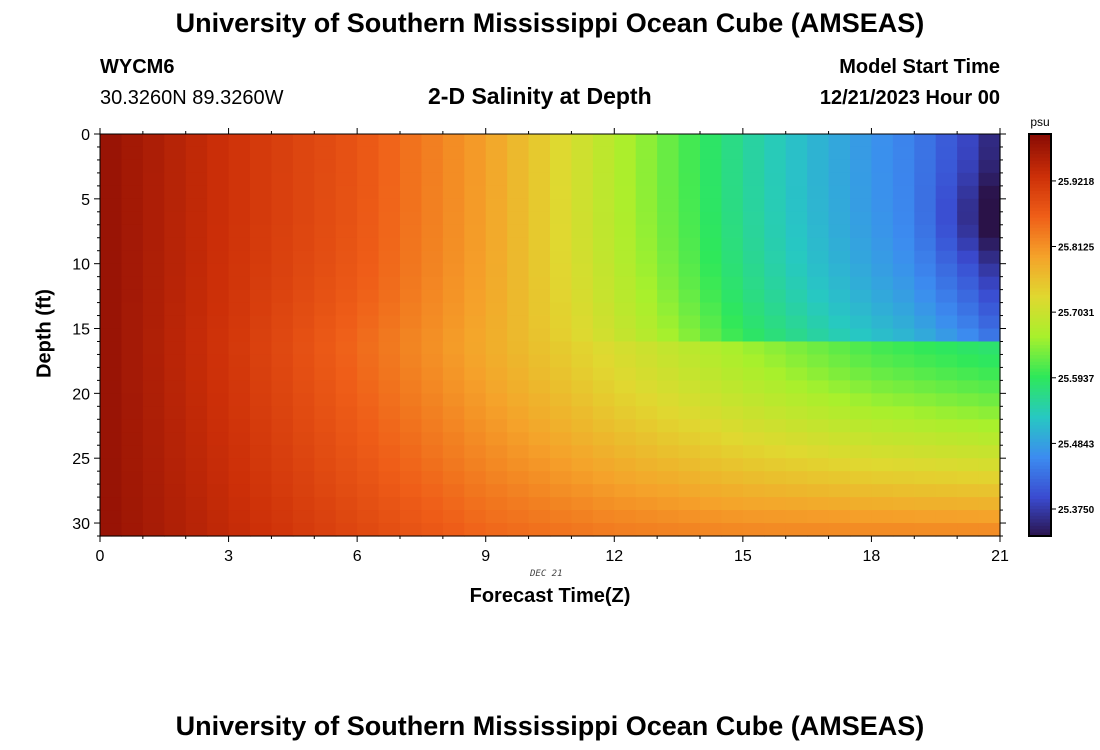 The width and height of the screenshot is (1100, 750). I want to click on model-start-label: Model Start Time, so click(919, 67).